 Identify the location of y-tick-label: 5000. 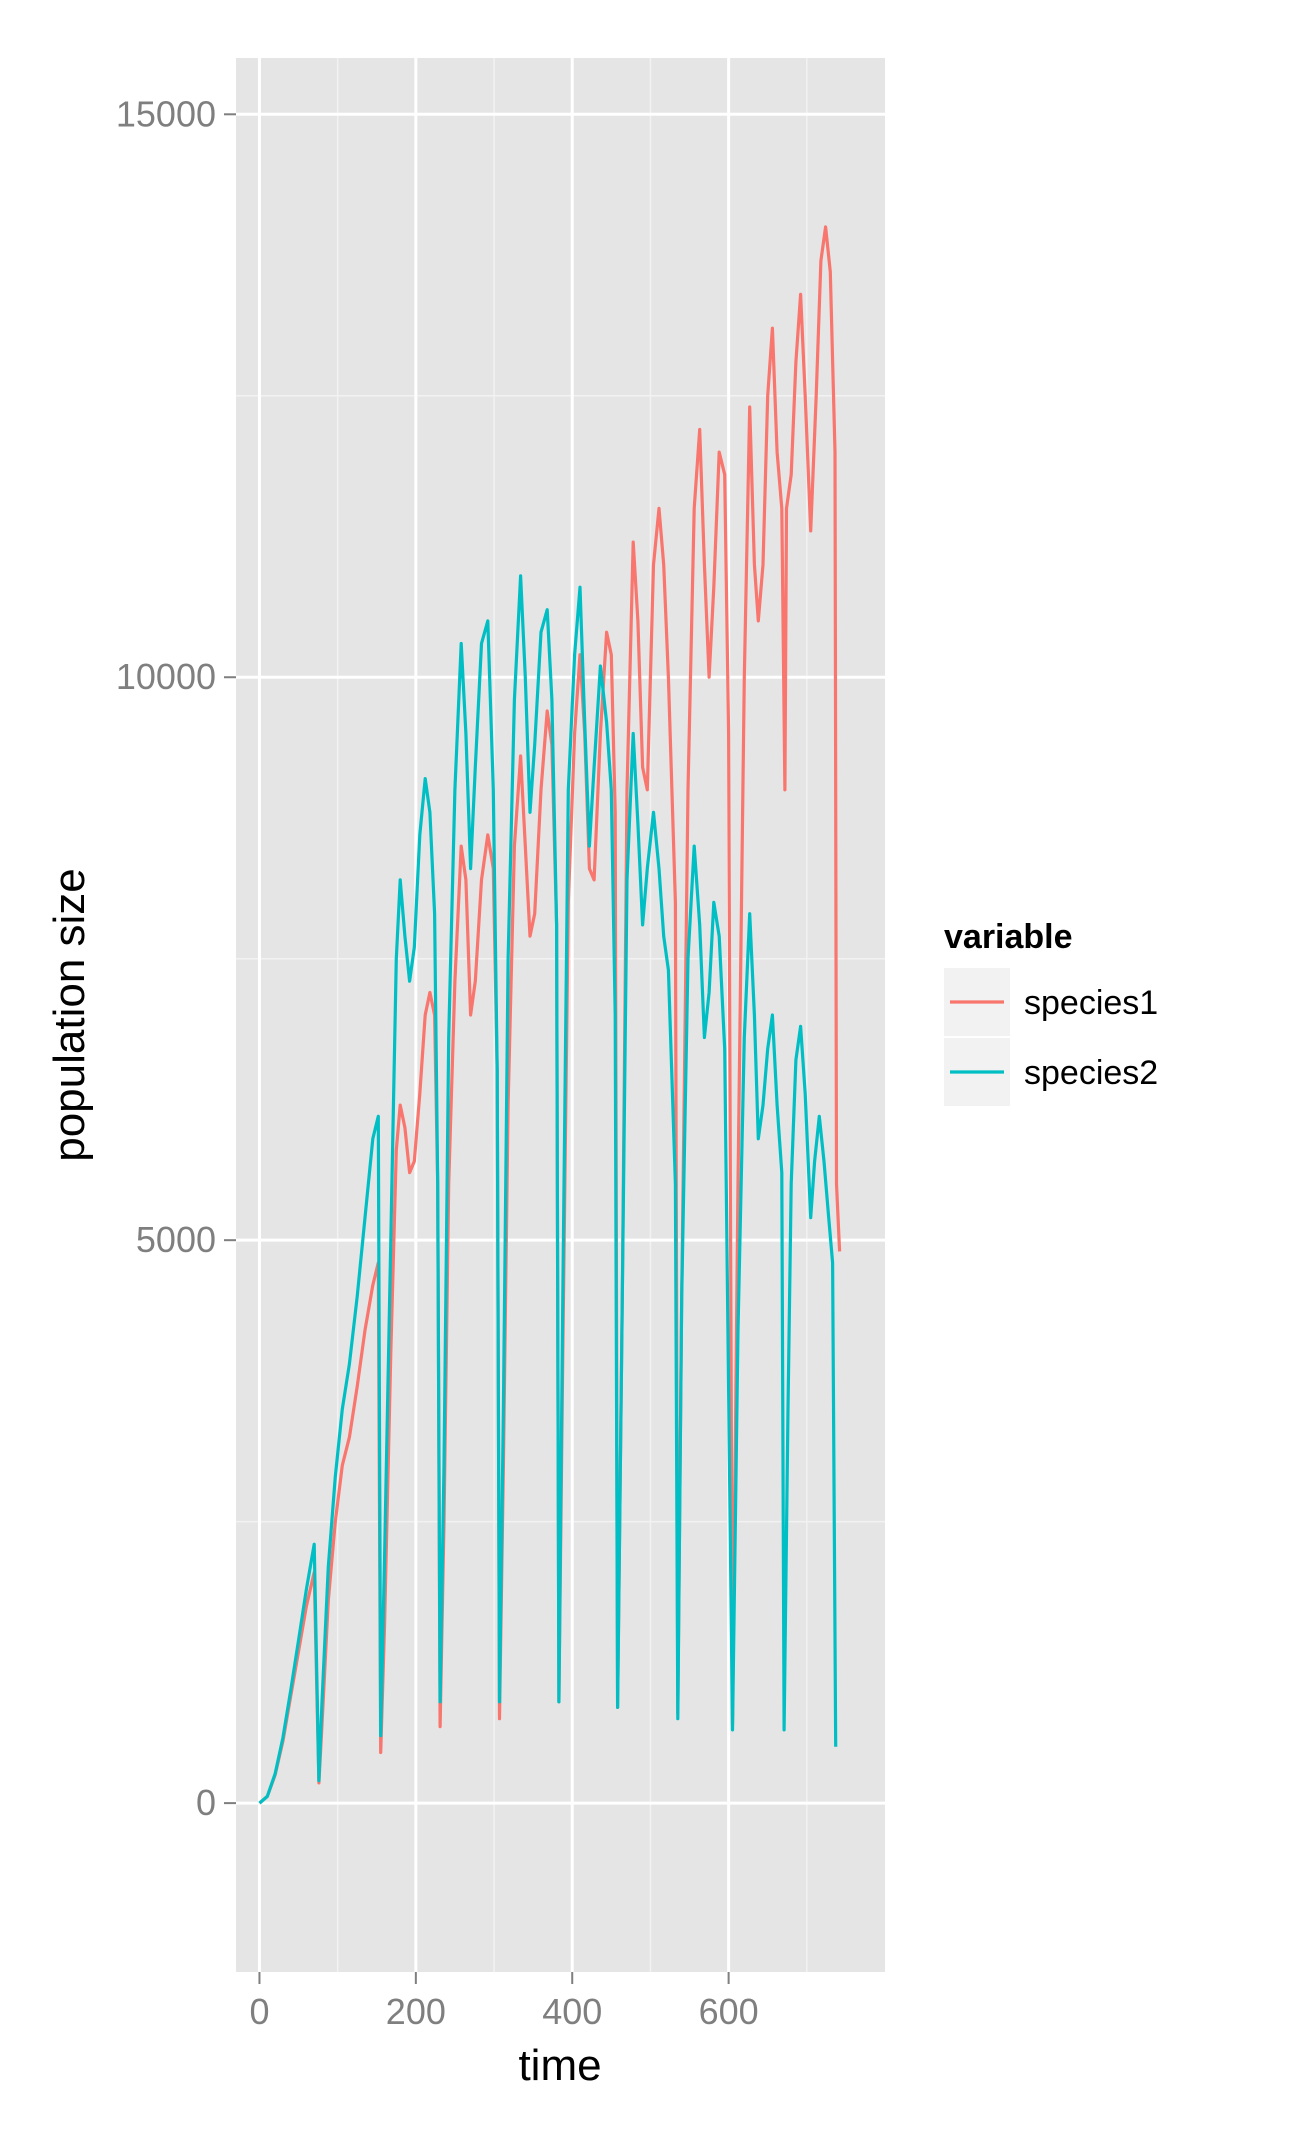
(176, 1239).